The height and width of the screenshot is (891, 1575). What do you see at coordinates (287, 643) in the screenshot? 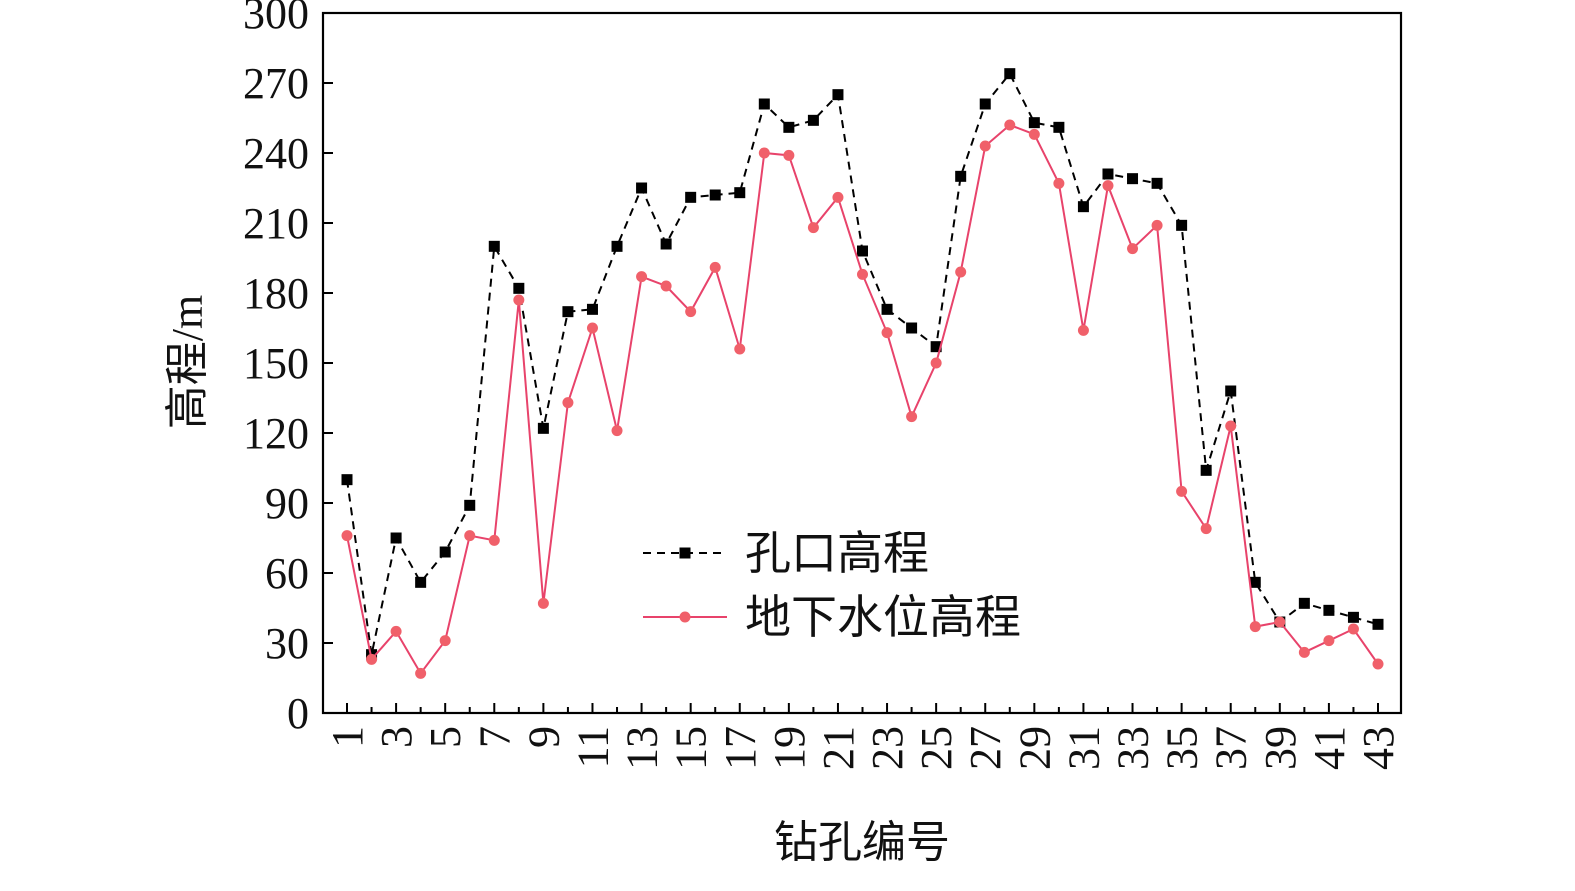
I see `y-tick-label: 30` at bounding box center [287, 643].